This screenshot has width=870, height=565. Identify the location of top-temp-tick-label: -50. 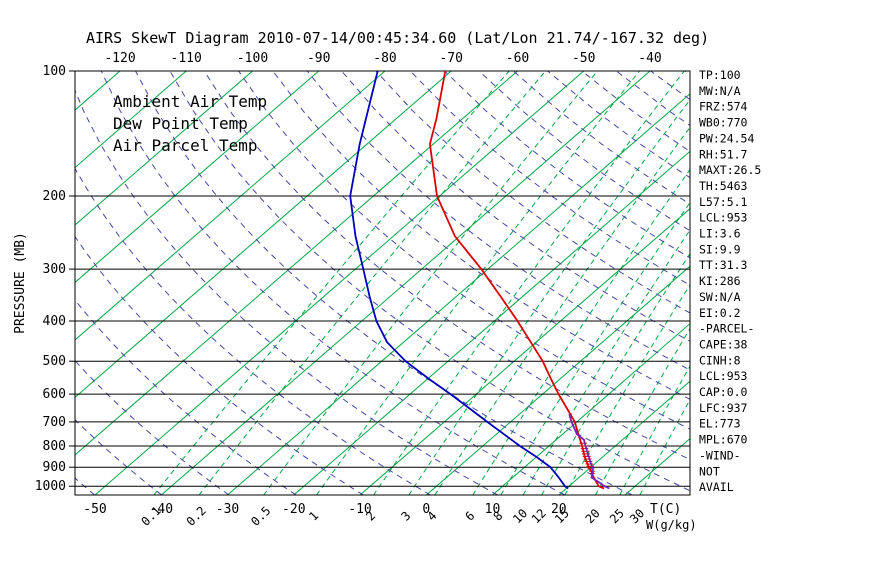
(583, 58).